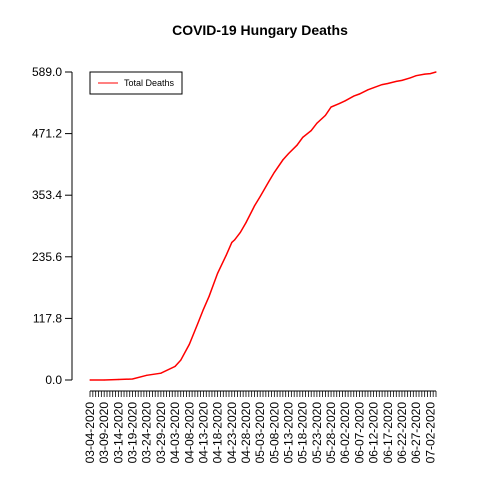 The height and width of the screenshot is (480, 480). What do you see at coordinates (189, 433) in the screenshot?
I see `x-tick-label: 04-08-2020` at bounding box center [189, 433].